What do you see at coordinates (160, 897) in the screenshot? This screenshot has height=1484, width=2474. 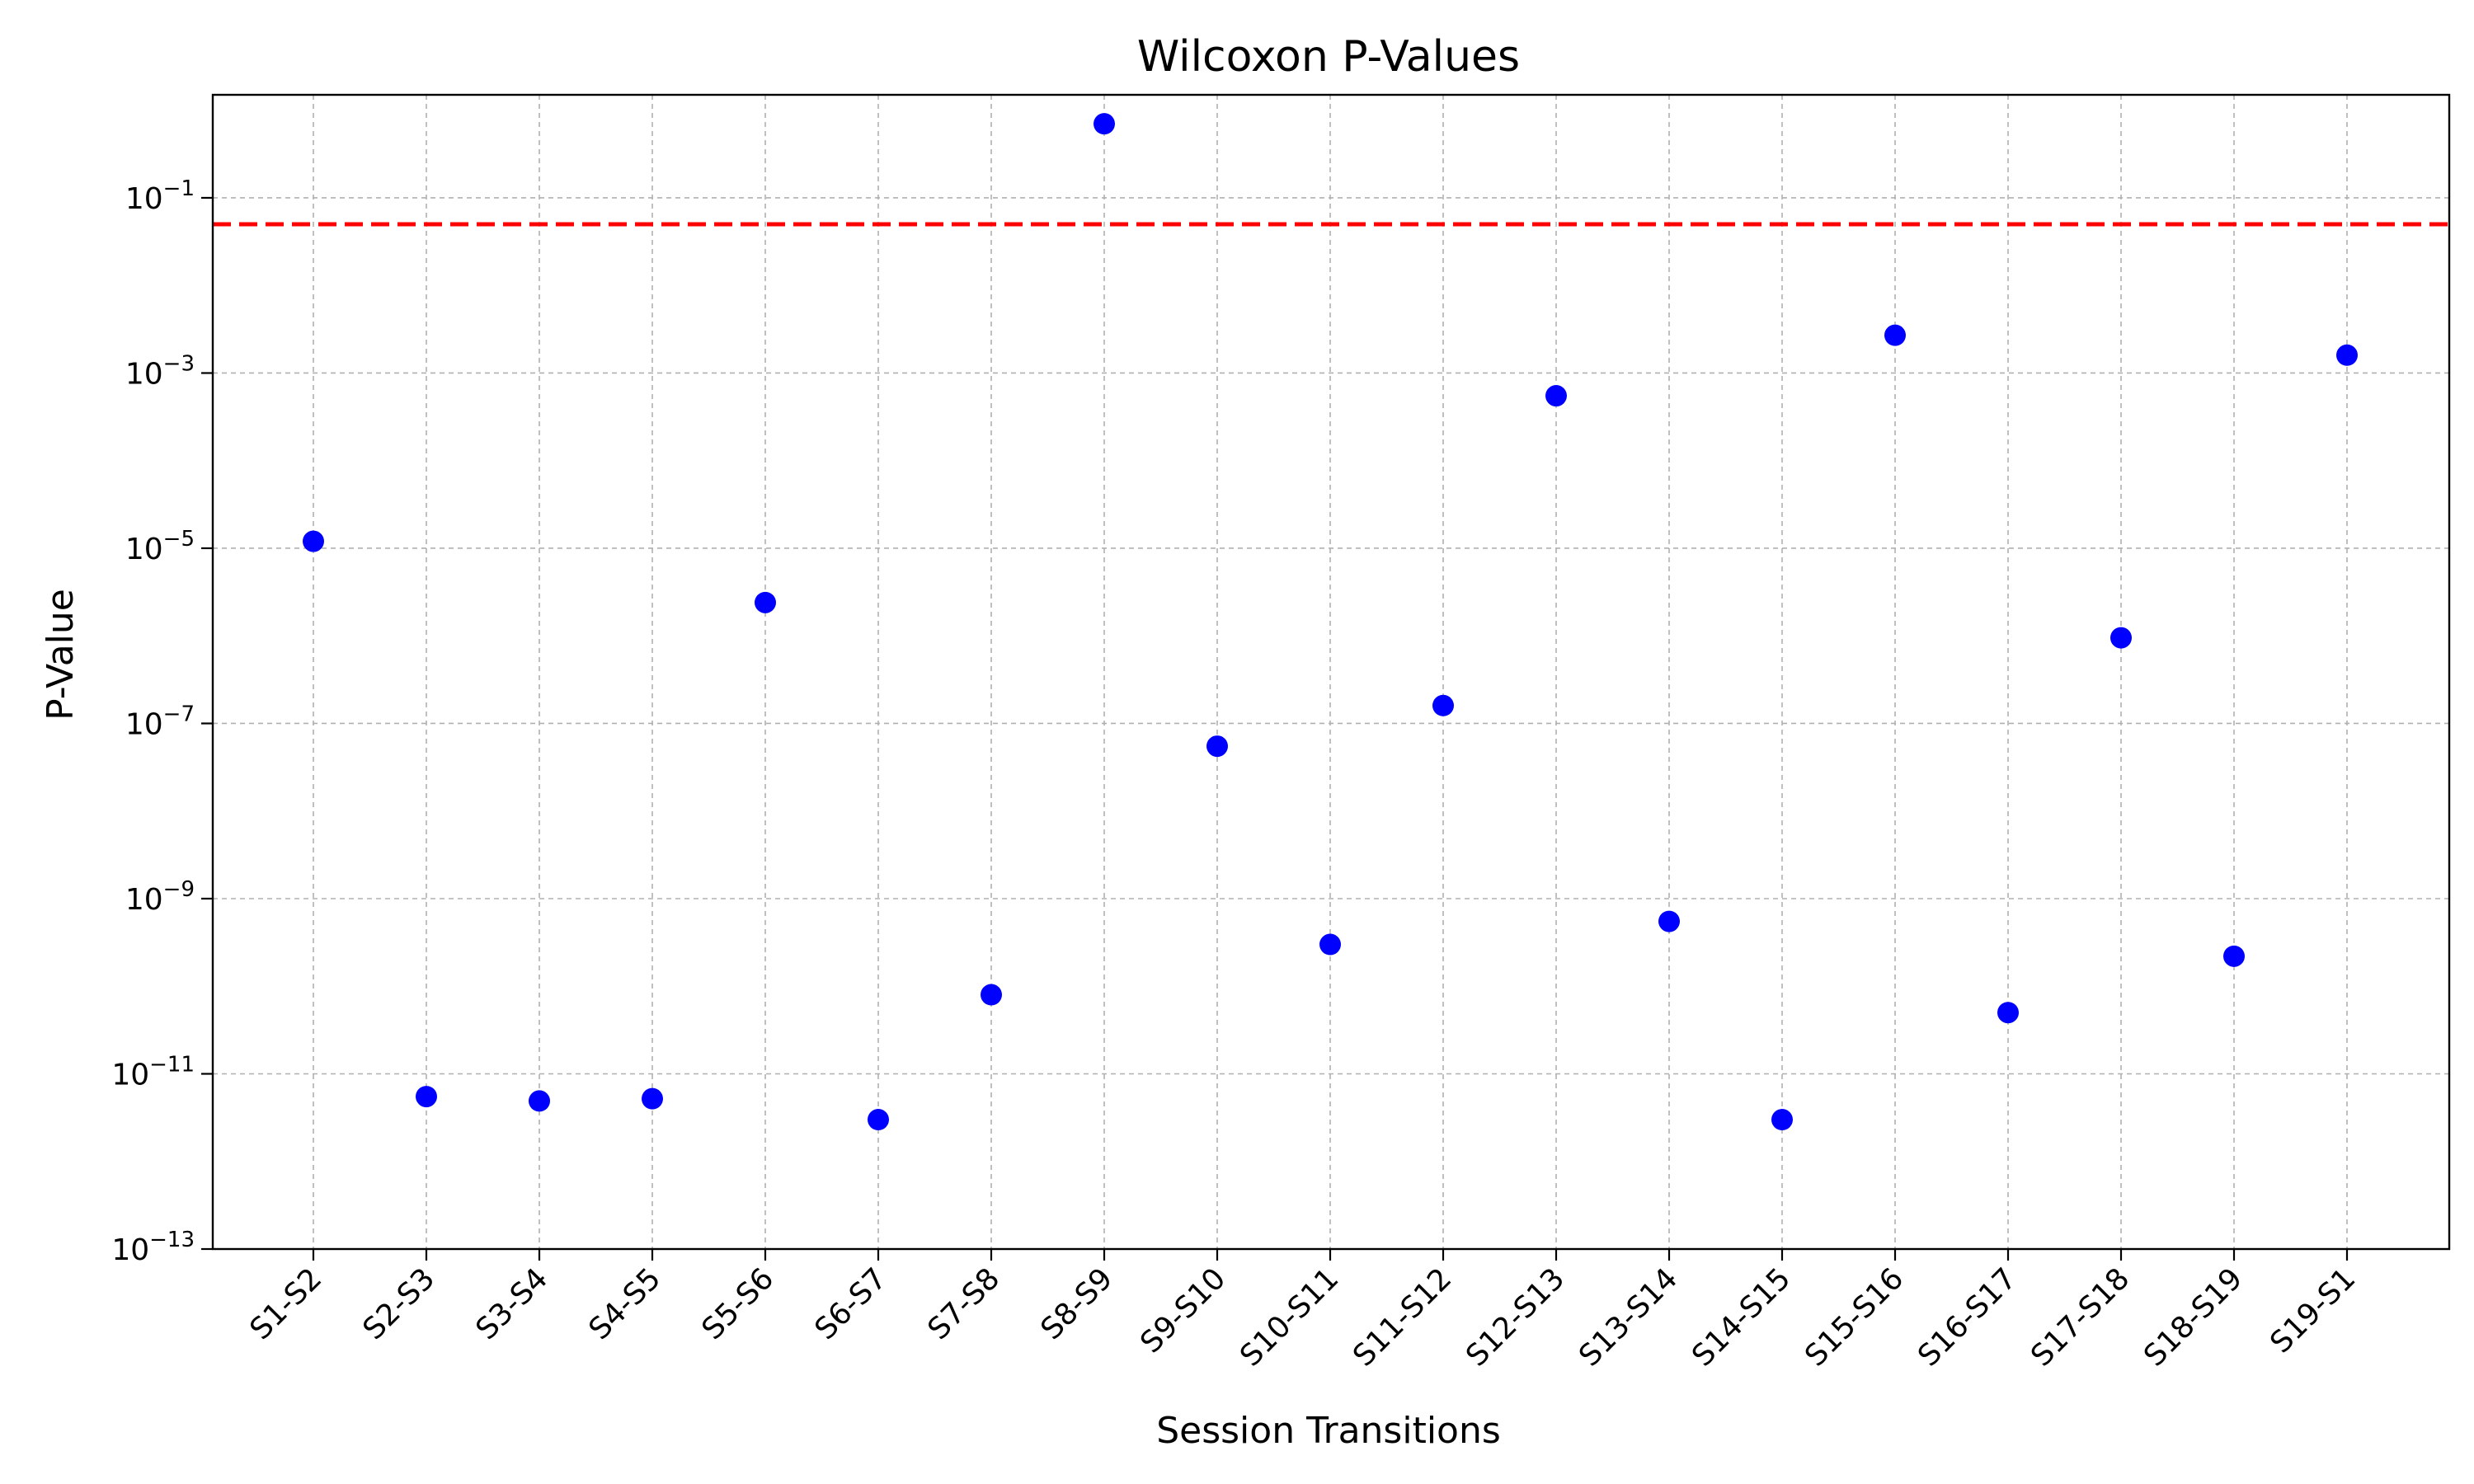 I see `y-tick-label: 10⁻⁹` at bounding box center [160, 897].